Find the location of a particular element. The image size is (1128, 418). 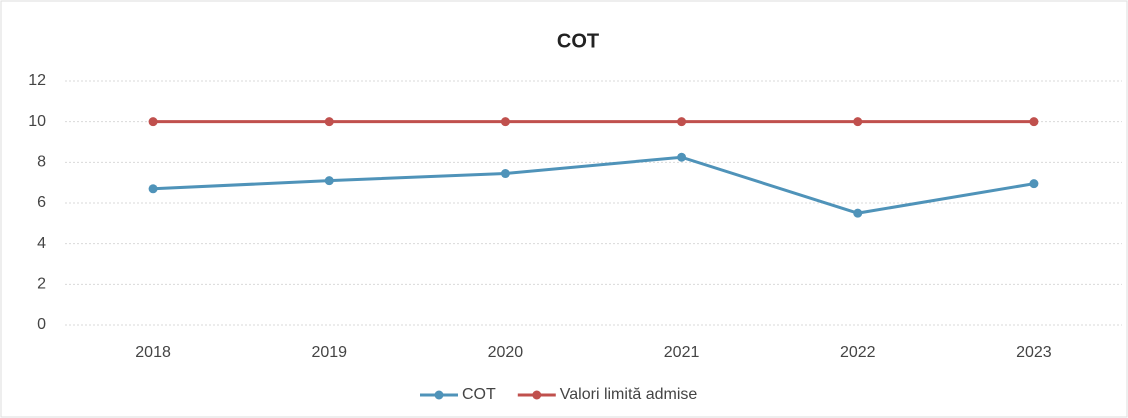

x-tick-label: 2018 is located at coordinates (153, 352).